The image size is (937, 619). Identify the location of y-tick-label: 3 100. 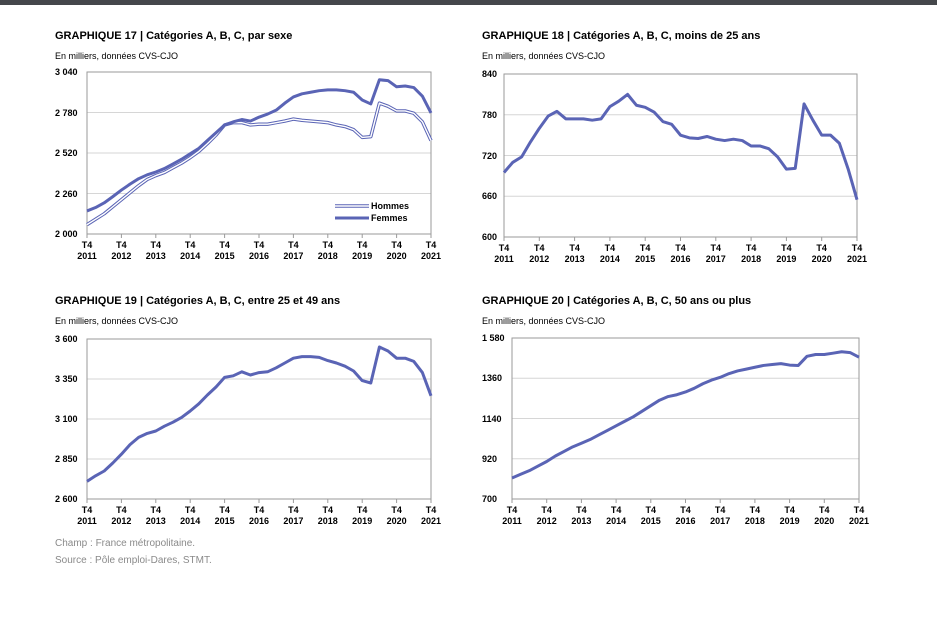
(66, 419).